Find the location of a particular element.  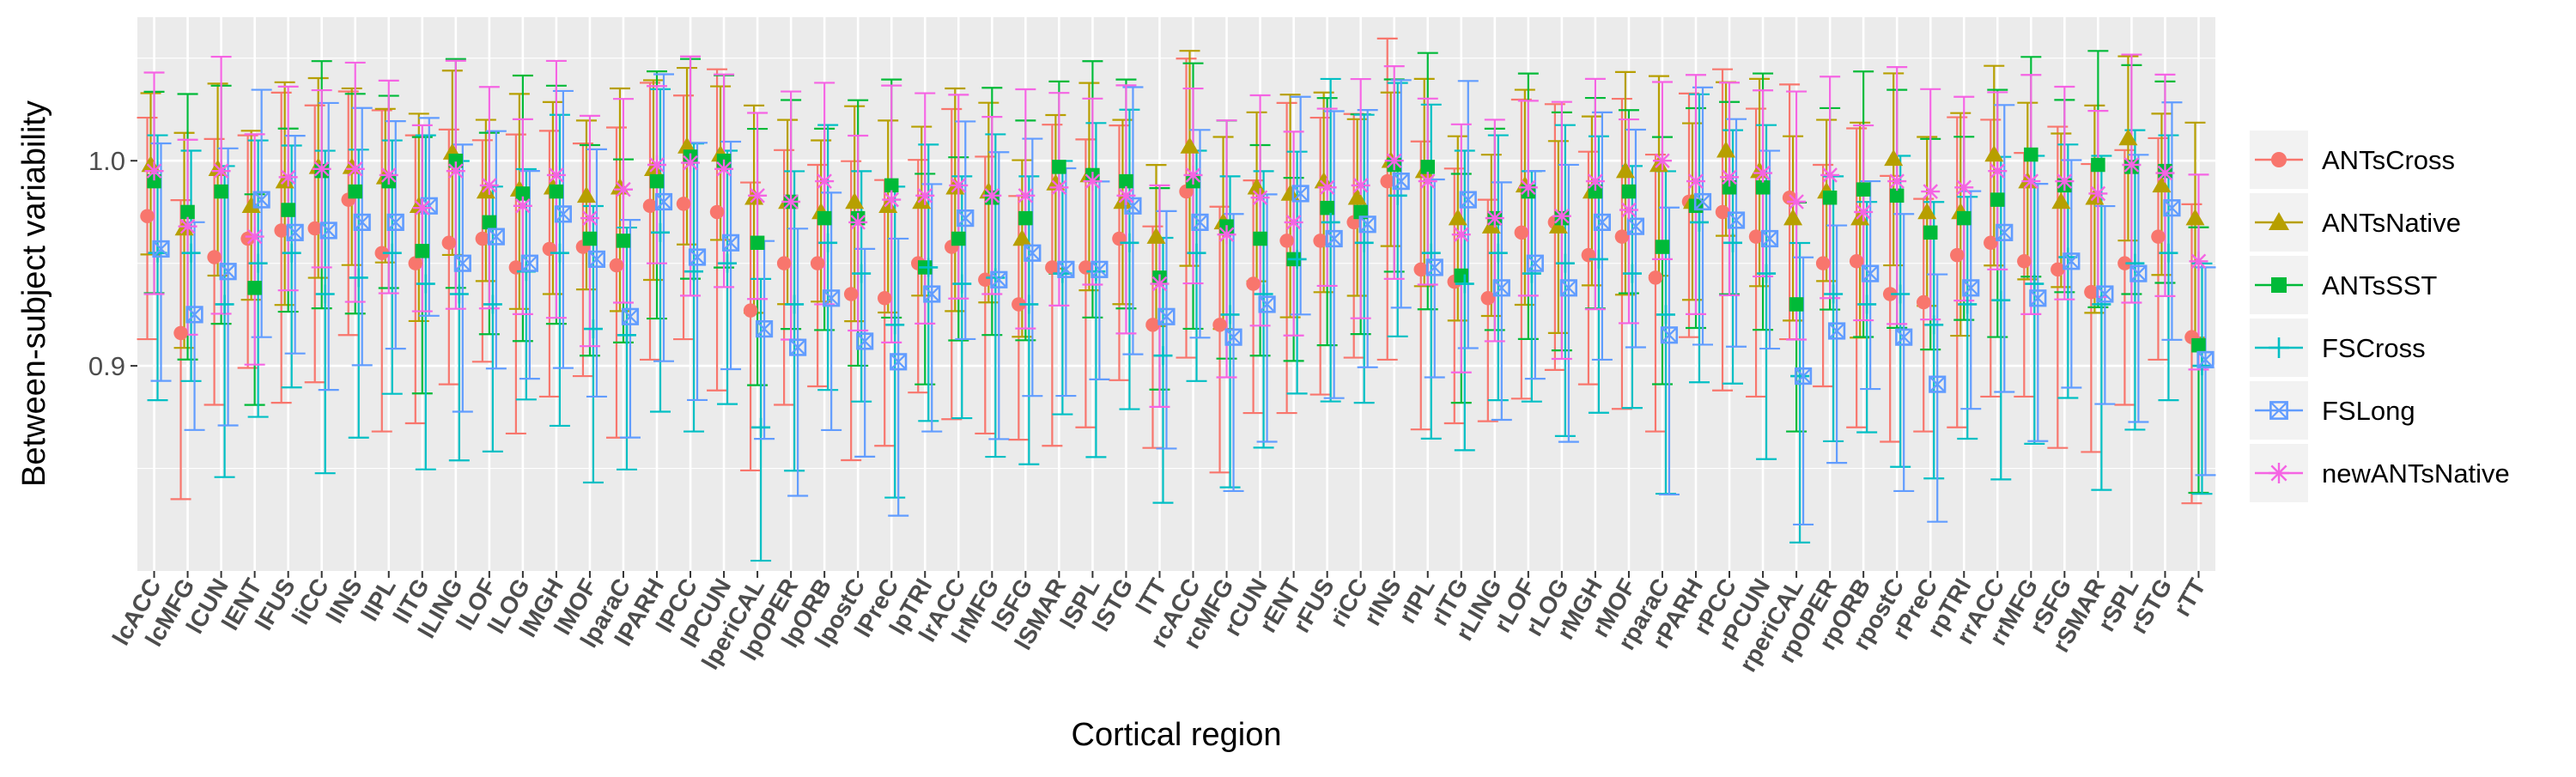

y-tick-label: 0.9 is located at coordinates (106, 366).